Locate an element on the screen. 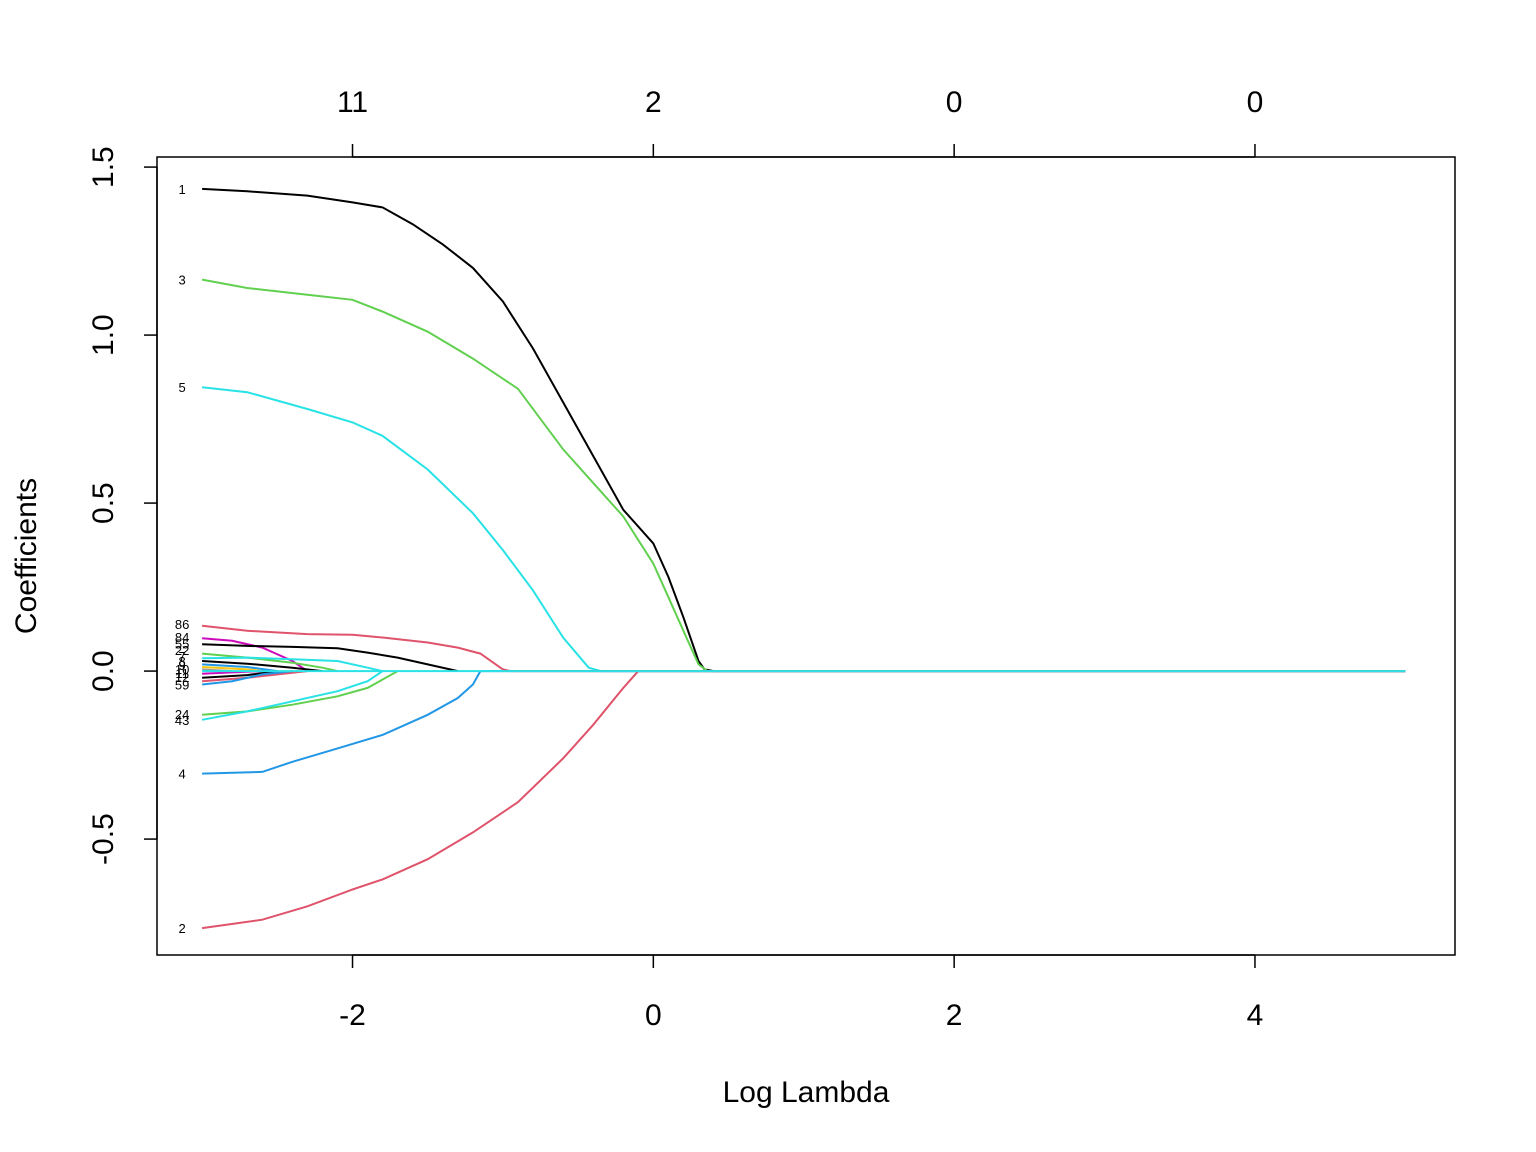 This screenshot has height=1152, width=1536. series-number-label: 84 is located at coordinates (182, 637).